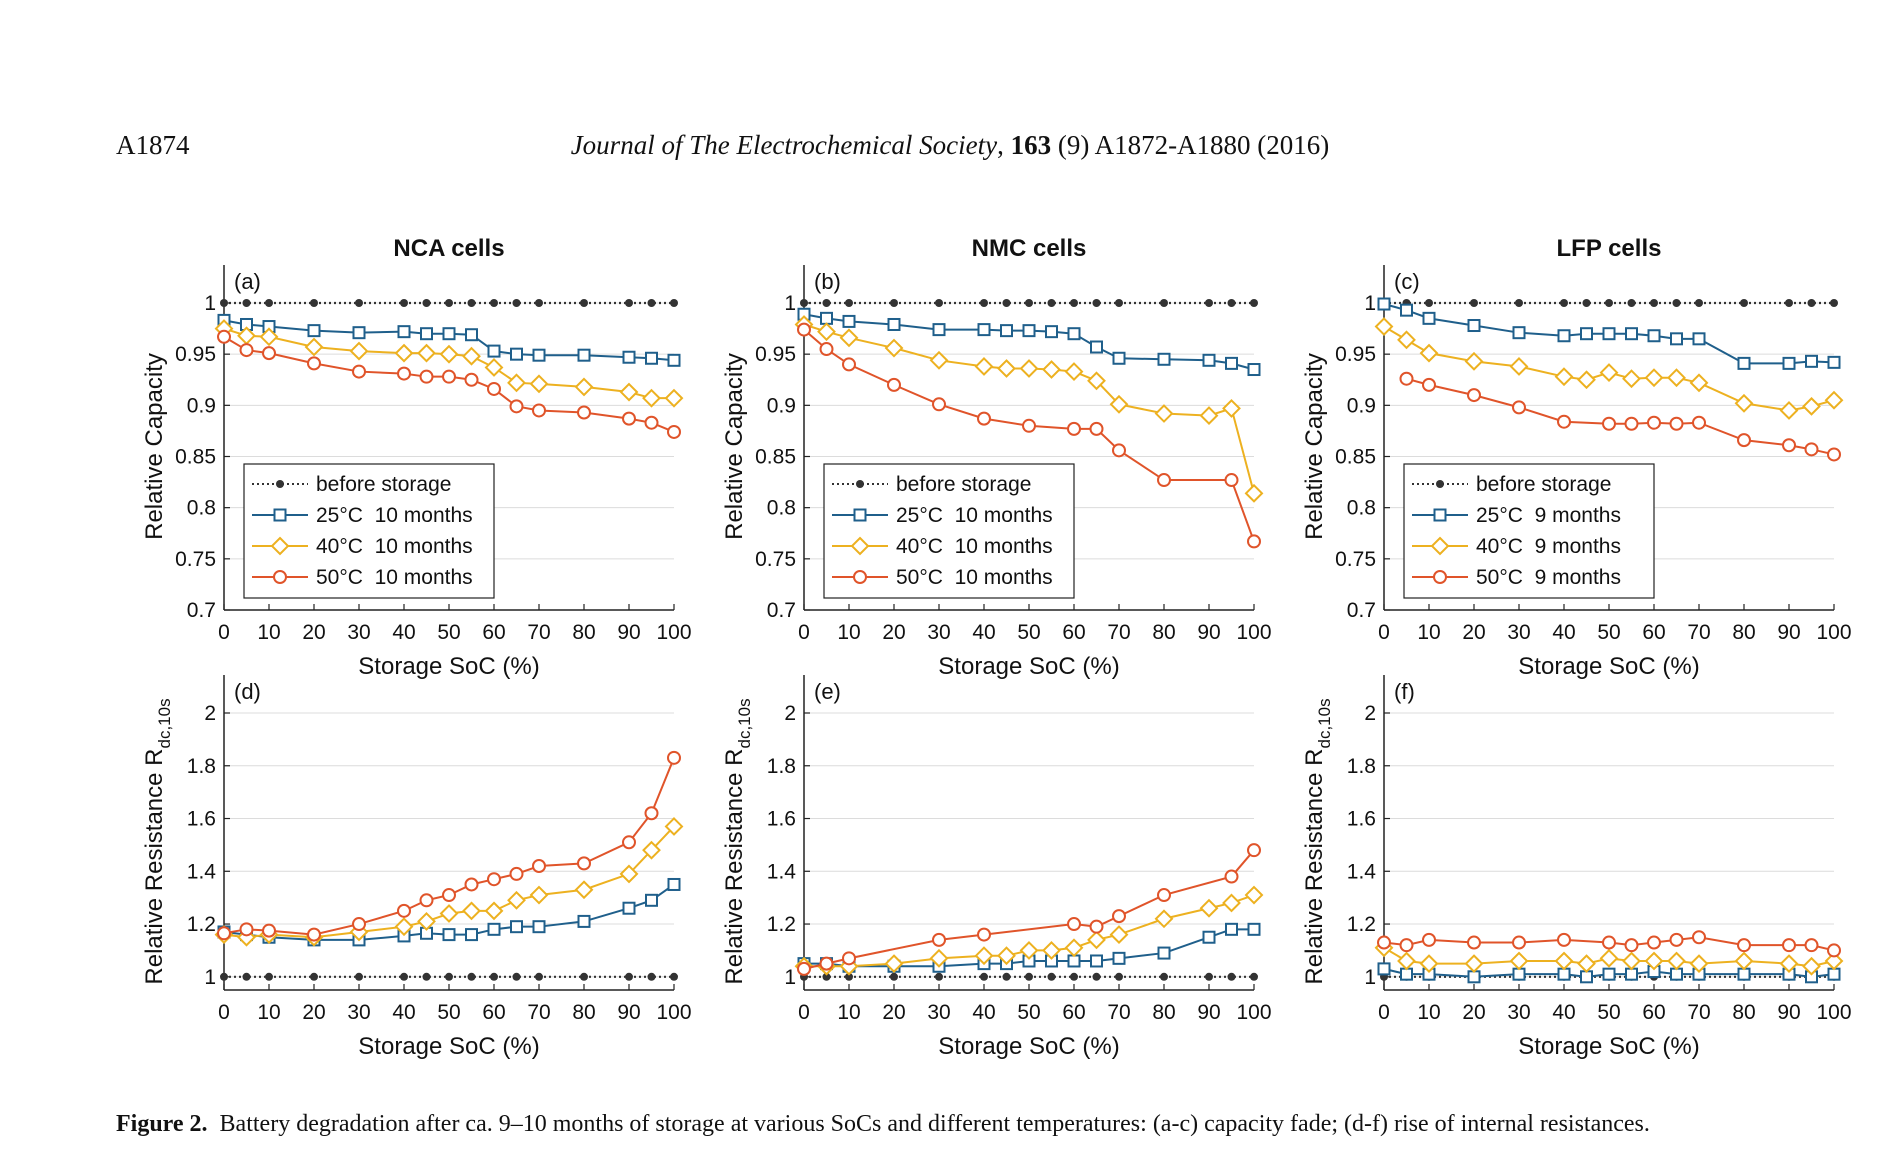 The width and height of the screenshot is (1900, 1167). What do you see at coordinates (1833, 632) in the screenshot?
I see `x-tick-label: 100` at bounding box center [1833, 632].